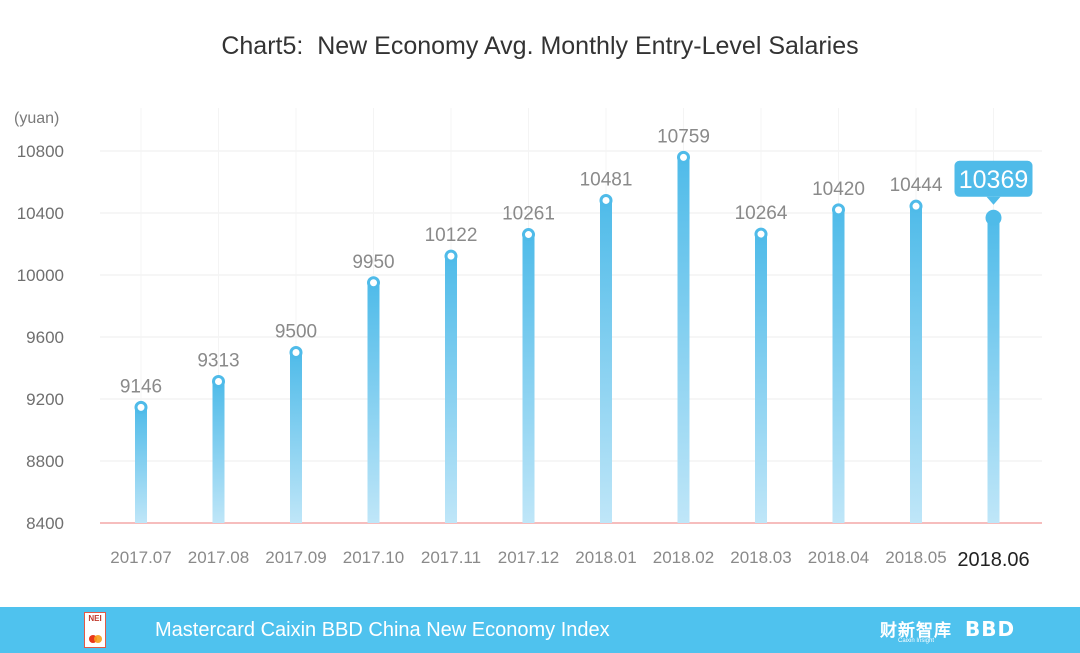 The height and width of the screenshot is (653, 1080). Describe the element at coordinates (605, 557) in the screenshot. I see `x-tick-label: 2018.01` at that location.